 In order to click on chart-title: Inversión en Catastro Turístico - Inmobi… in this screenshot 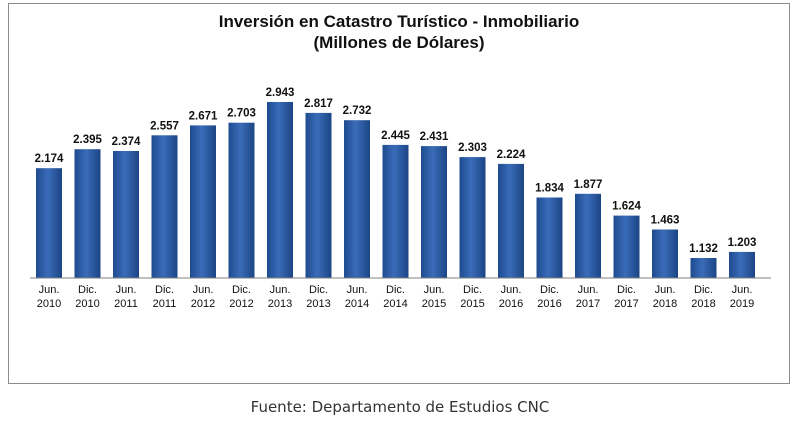, I will do `click(399, 32)`.